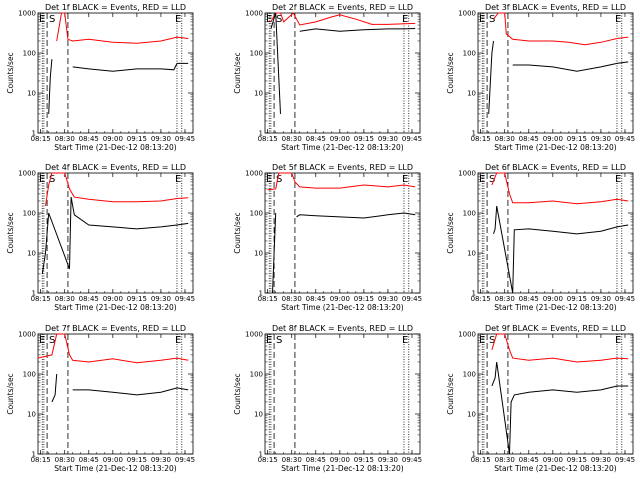 Image resolution: width=640 pixels, height=480 pixels. What do you see at coordinates (555, 167) in the screenshot?
I see `panel-title: Det 6f BLACK = Events, RED = LLD` at bounding box center [555, 167].